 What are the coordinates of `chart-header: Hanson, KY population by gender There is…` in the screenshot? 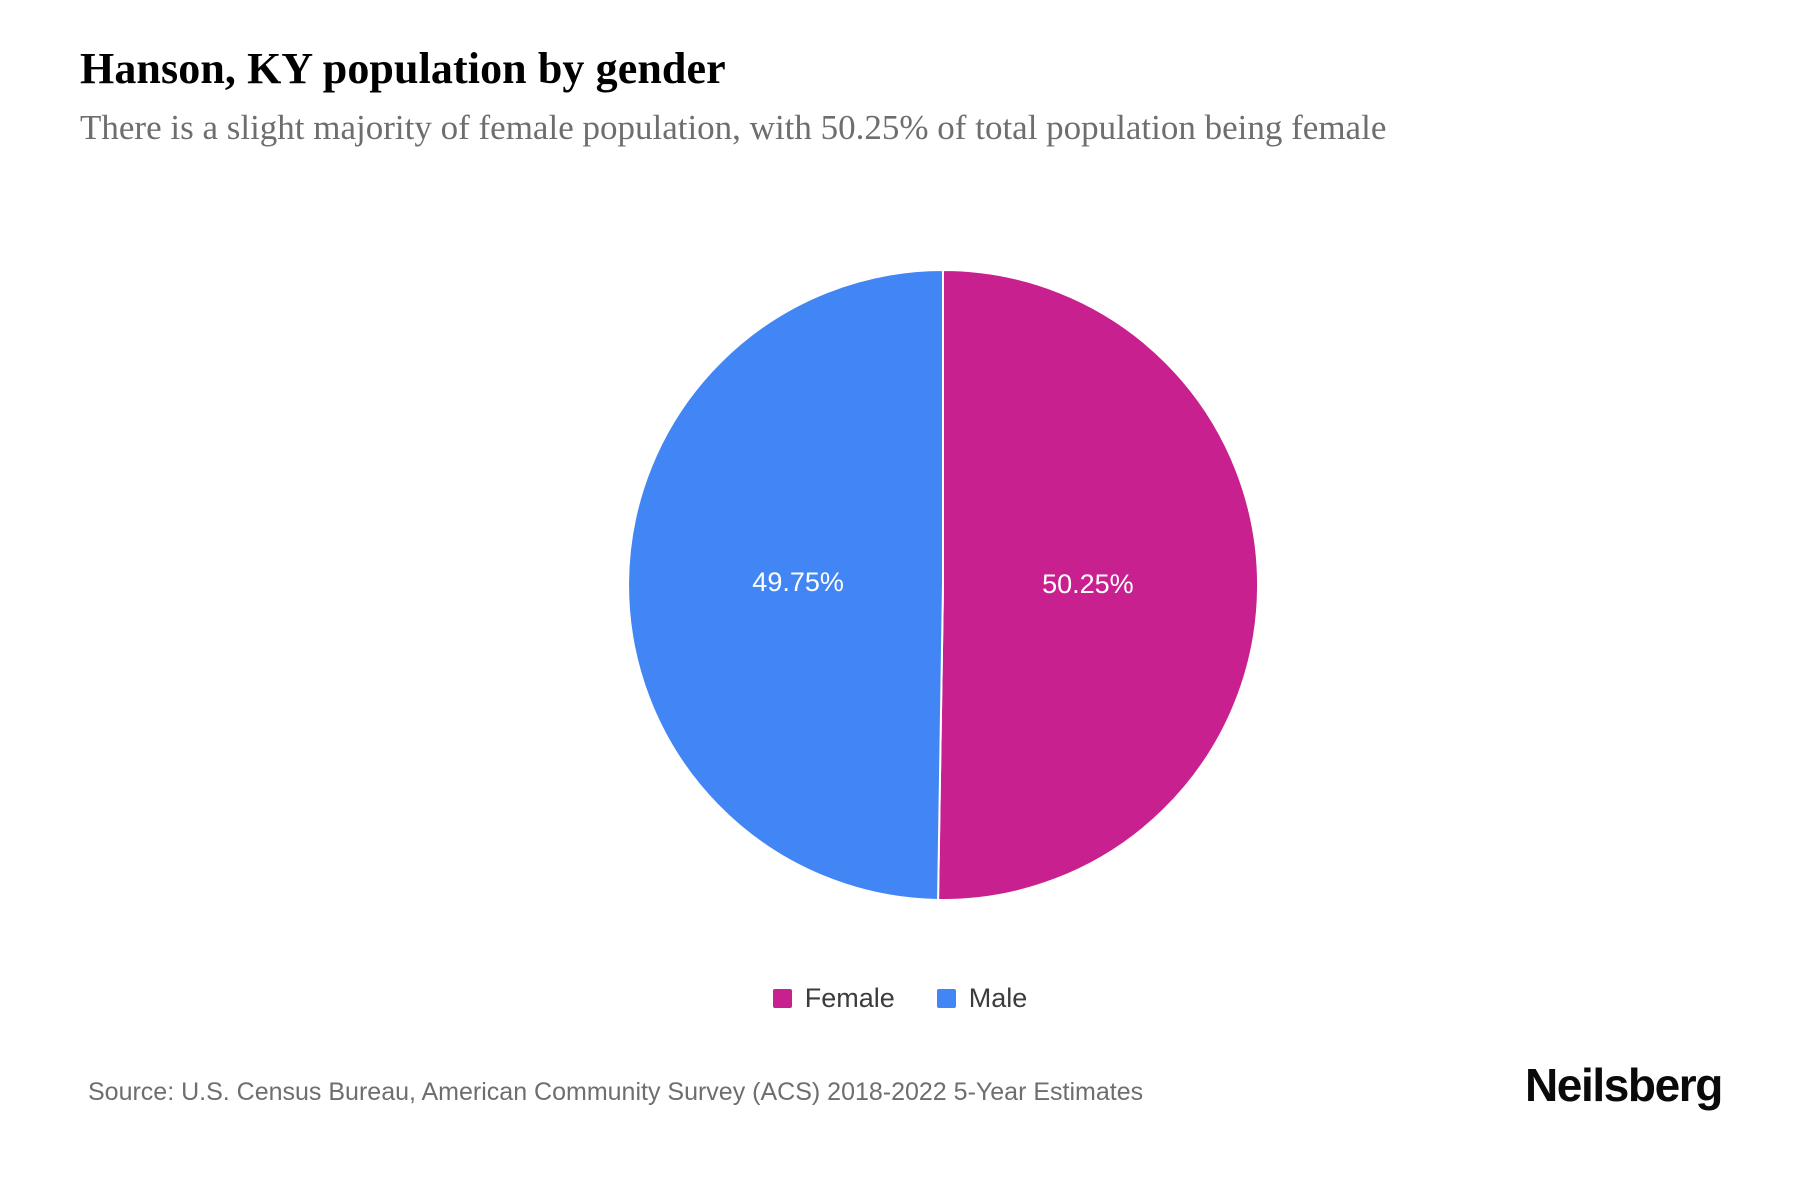 It's located at (900, 96).